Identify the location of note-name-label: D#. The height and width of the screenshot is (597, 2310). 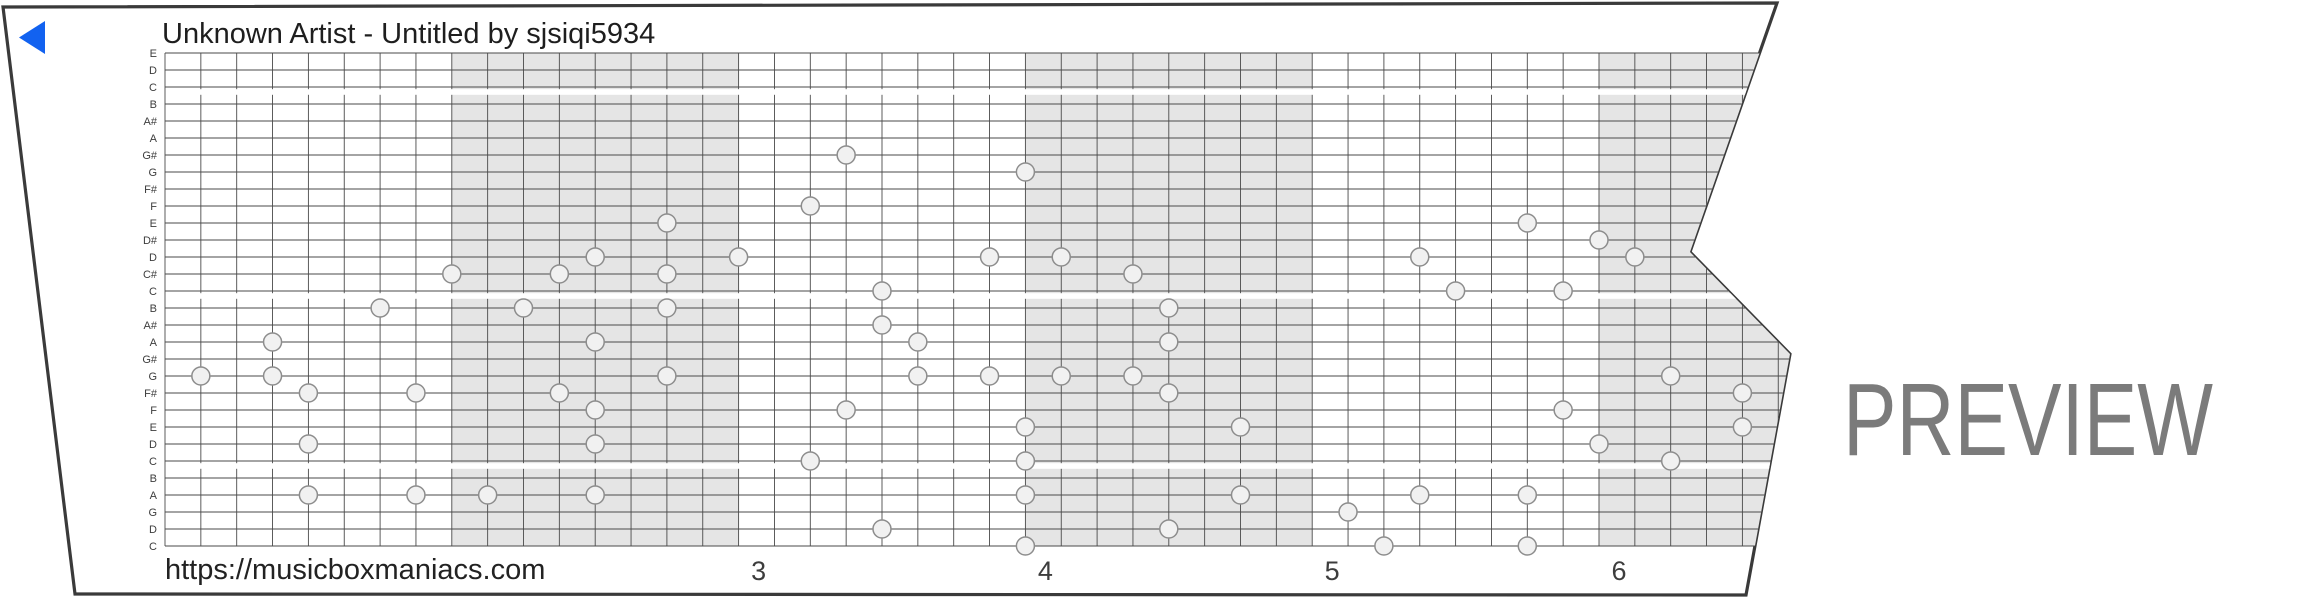
(150, 241).